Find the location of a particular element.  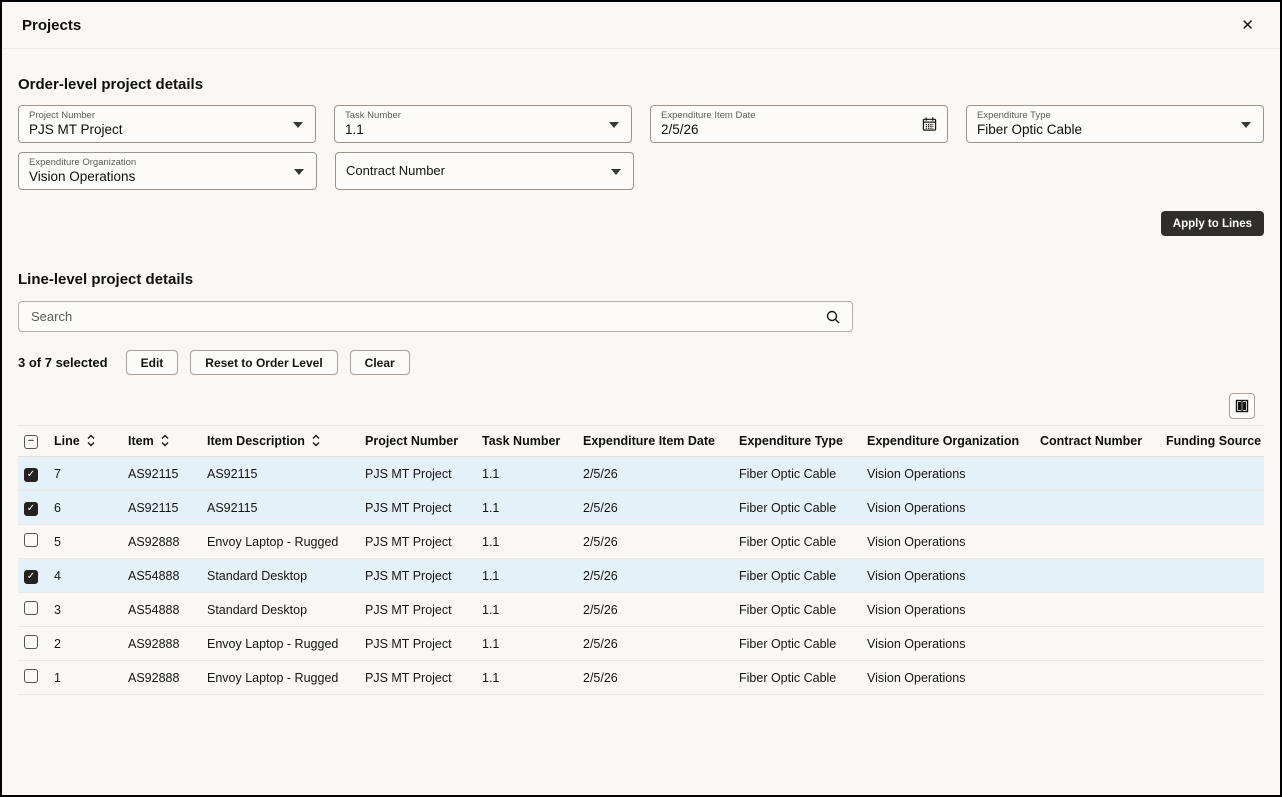

table-cell: 7 is located at coordinates (91, 473).